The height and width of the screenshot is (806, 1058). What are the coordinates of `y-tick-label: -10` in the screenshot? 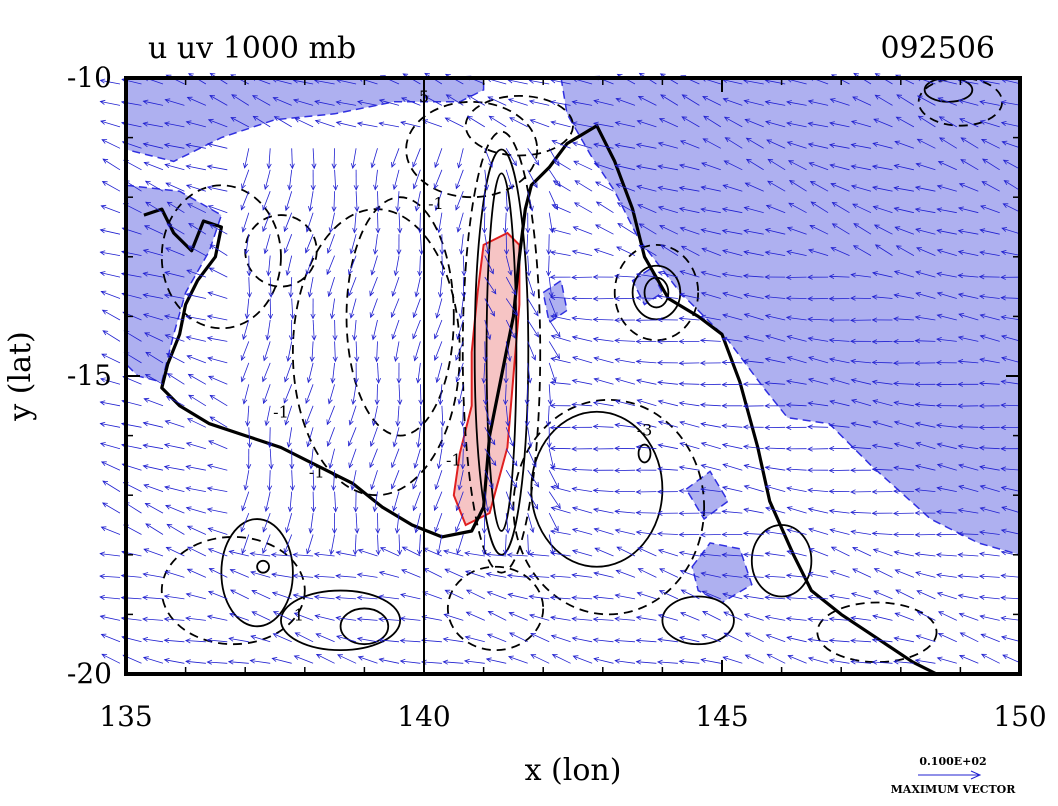 It's located at (89, 77).